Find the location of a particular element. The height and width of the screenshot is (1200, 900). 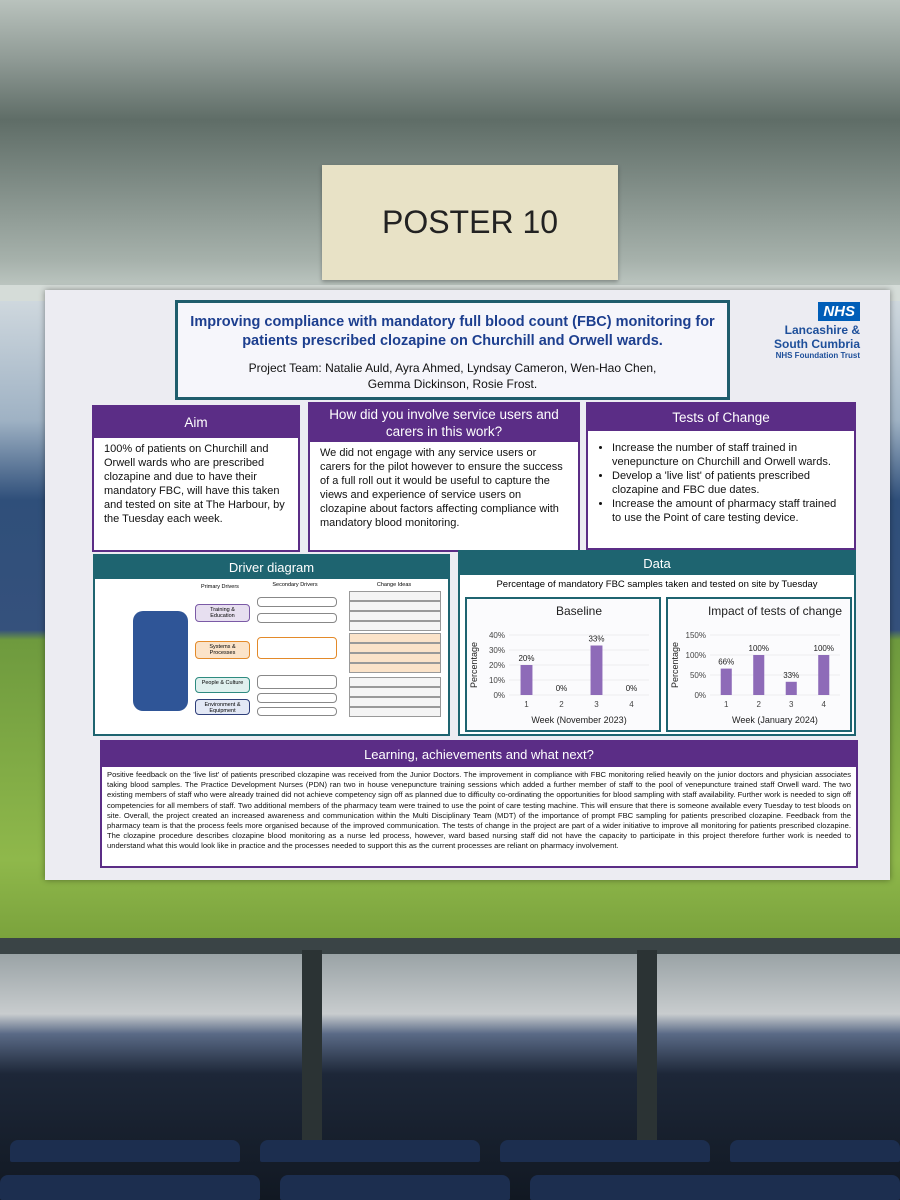

y-tick-label: 100% is located at coordinates (696, 655).